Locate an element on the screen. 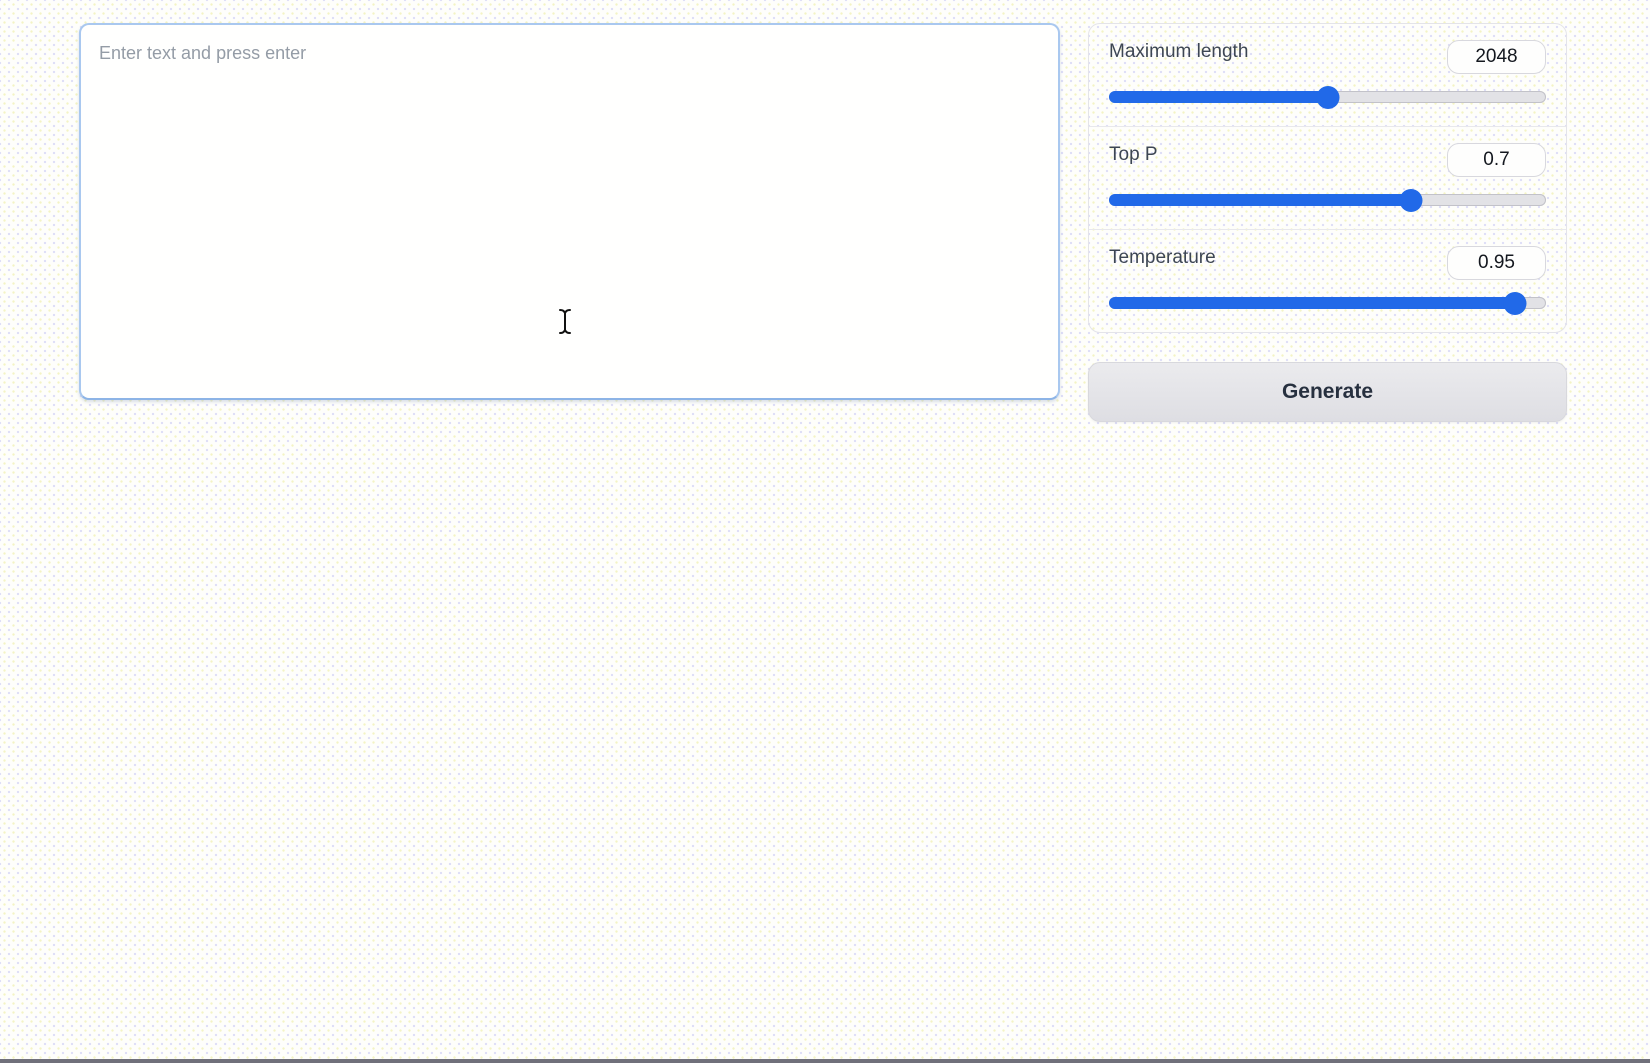 The image size is (1650, 1063). temperature-slider is located at coordinates (1327, 303).